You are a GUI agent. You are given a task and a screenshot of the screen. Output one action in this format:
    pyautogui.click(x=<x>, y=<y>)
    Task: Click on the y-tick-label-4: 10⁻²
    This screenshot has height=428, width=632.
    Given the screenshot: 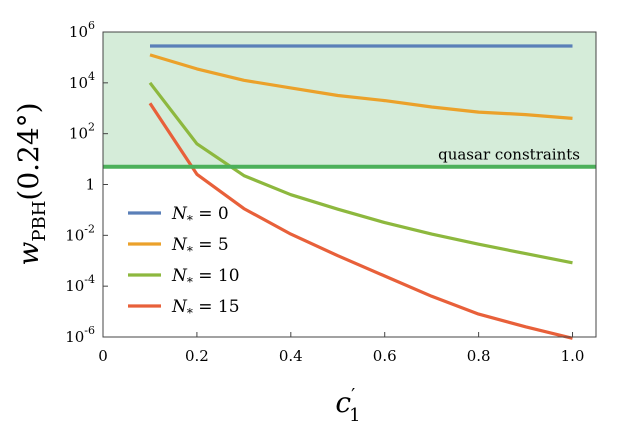 What is the action you would take?
    pyautogui.click(x=80, y=233)
    